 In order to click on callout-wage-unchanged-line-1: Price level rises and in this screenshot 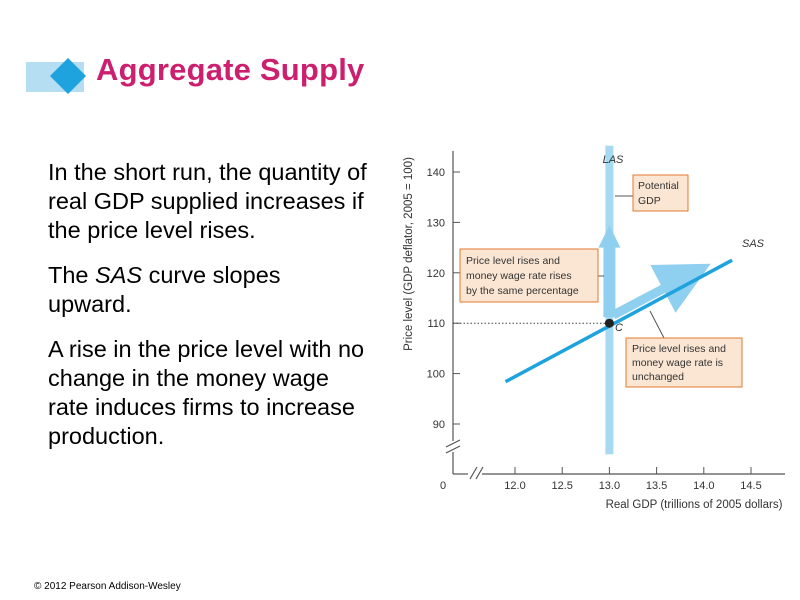, I will do `click(679, 349)`.